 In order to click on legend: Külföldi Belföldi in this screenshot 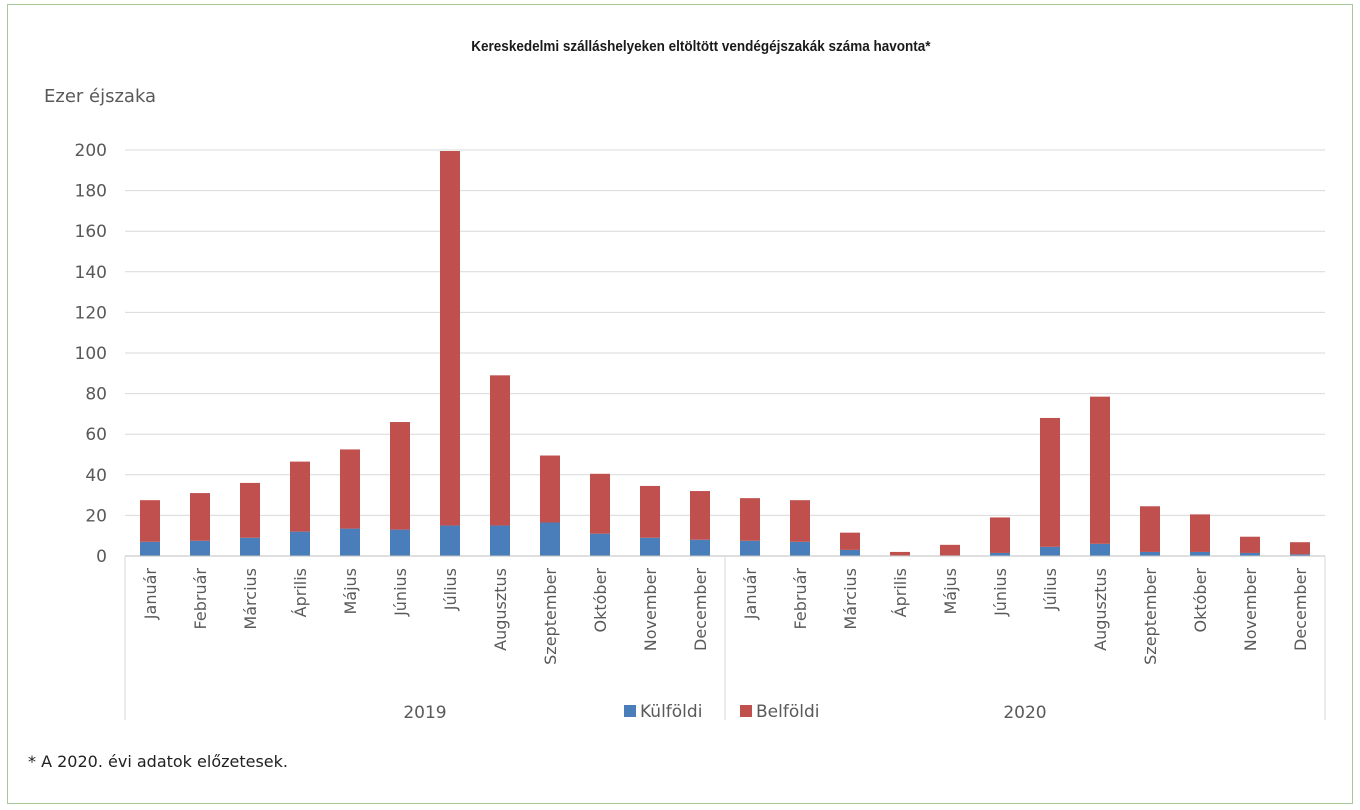, I will do `click(721, 712)`.